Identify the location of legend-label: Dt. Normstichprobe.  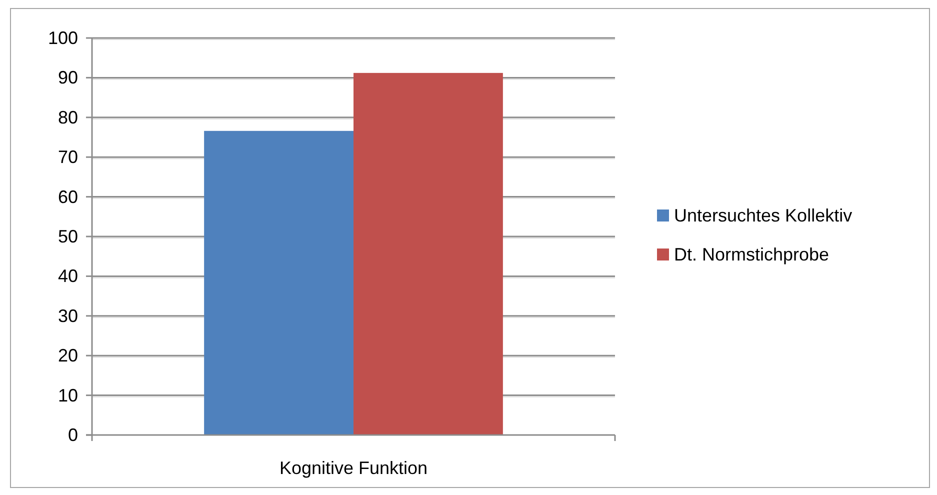
(752, 254).